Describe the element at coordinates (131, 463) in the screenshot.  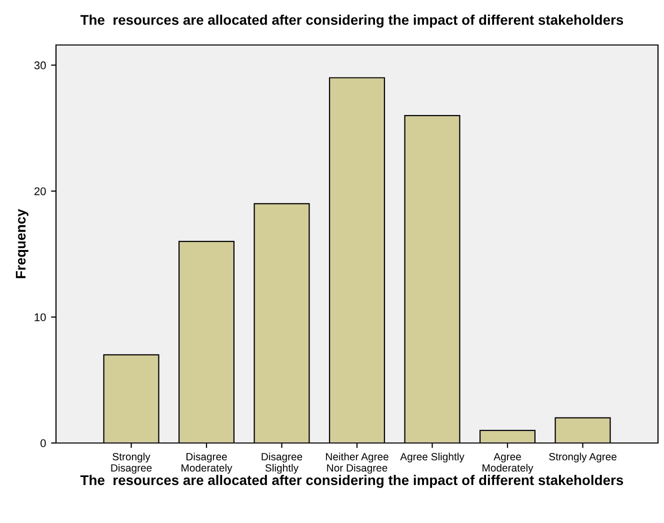
I see `x-tick-label: Strongly Disagree` at that location.